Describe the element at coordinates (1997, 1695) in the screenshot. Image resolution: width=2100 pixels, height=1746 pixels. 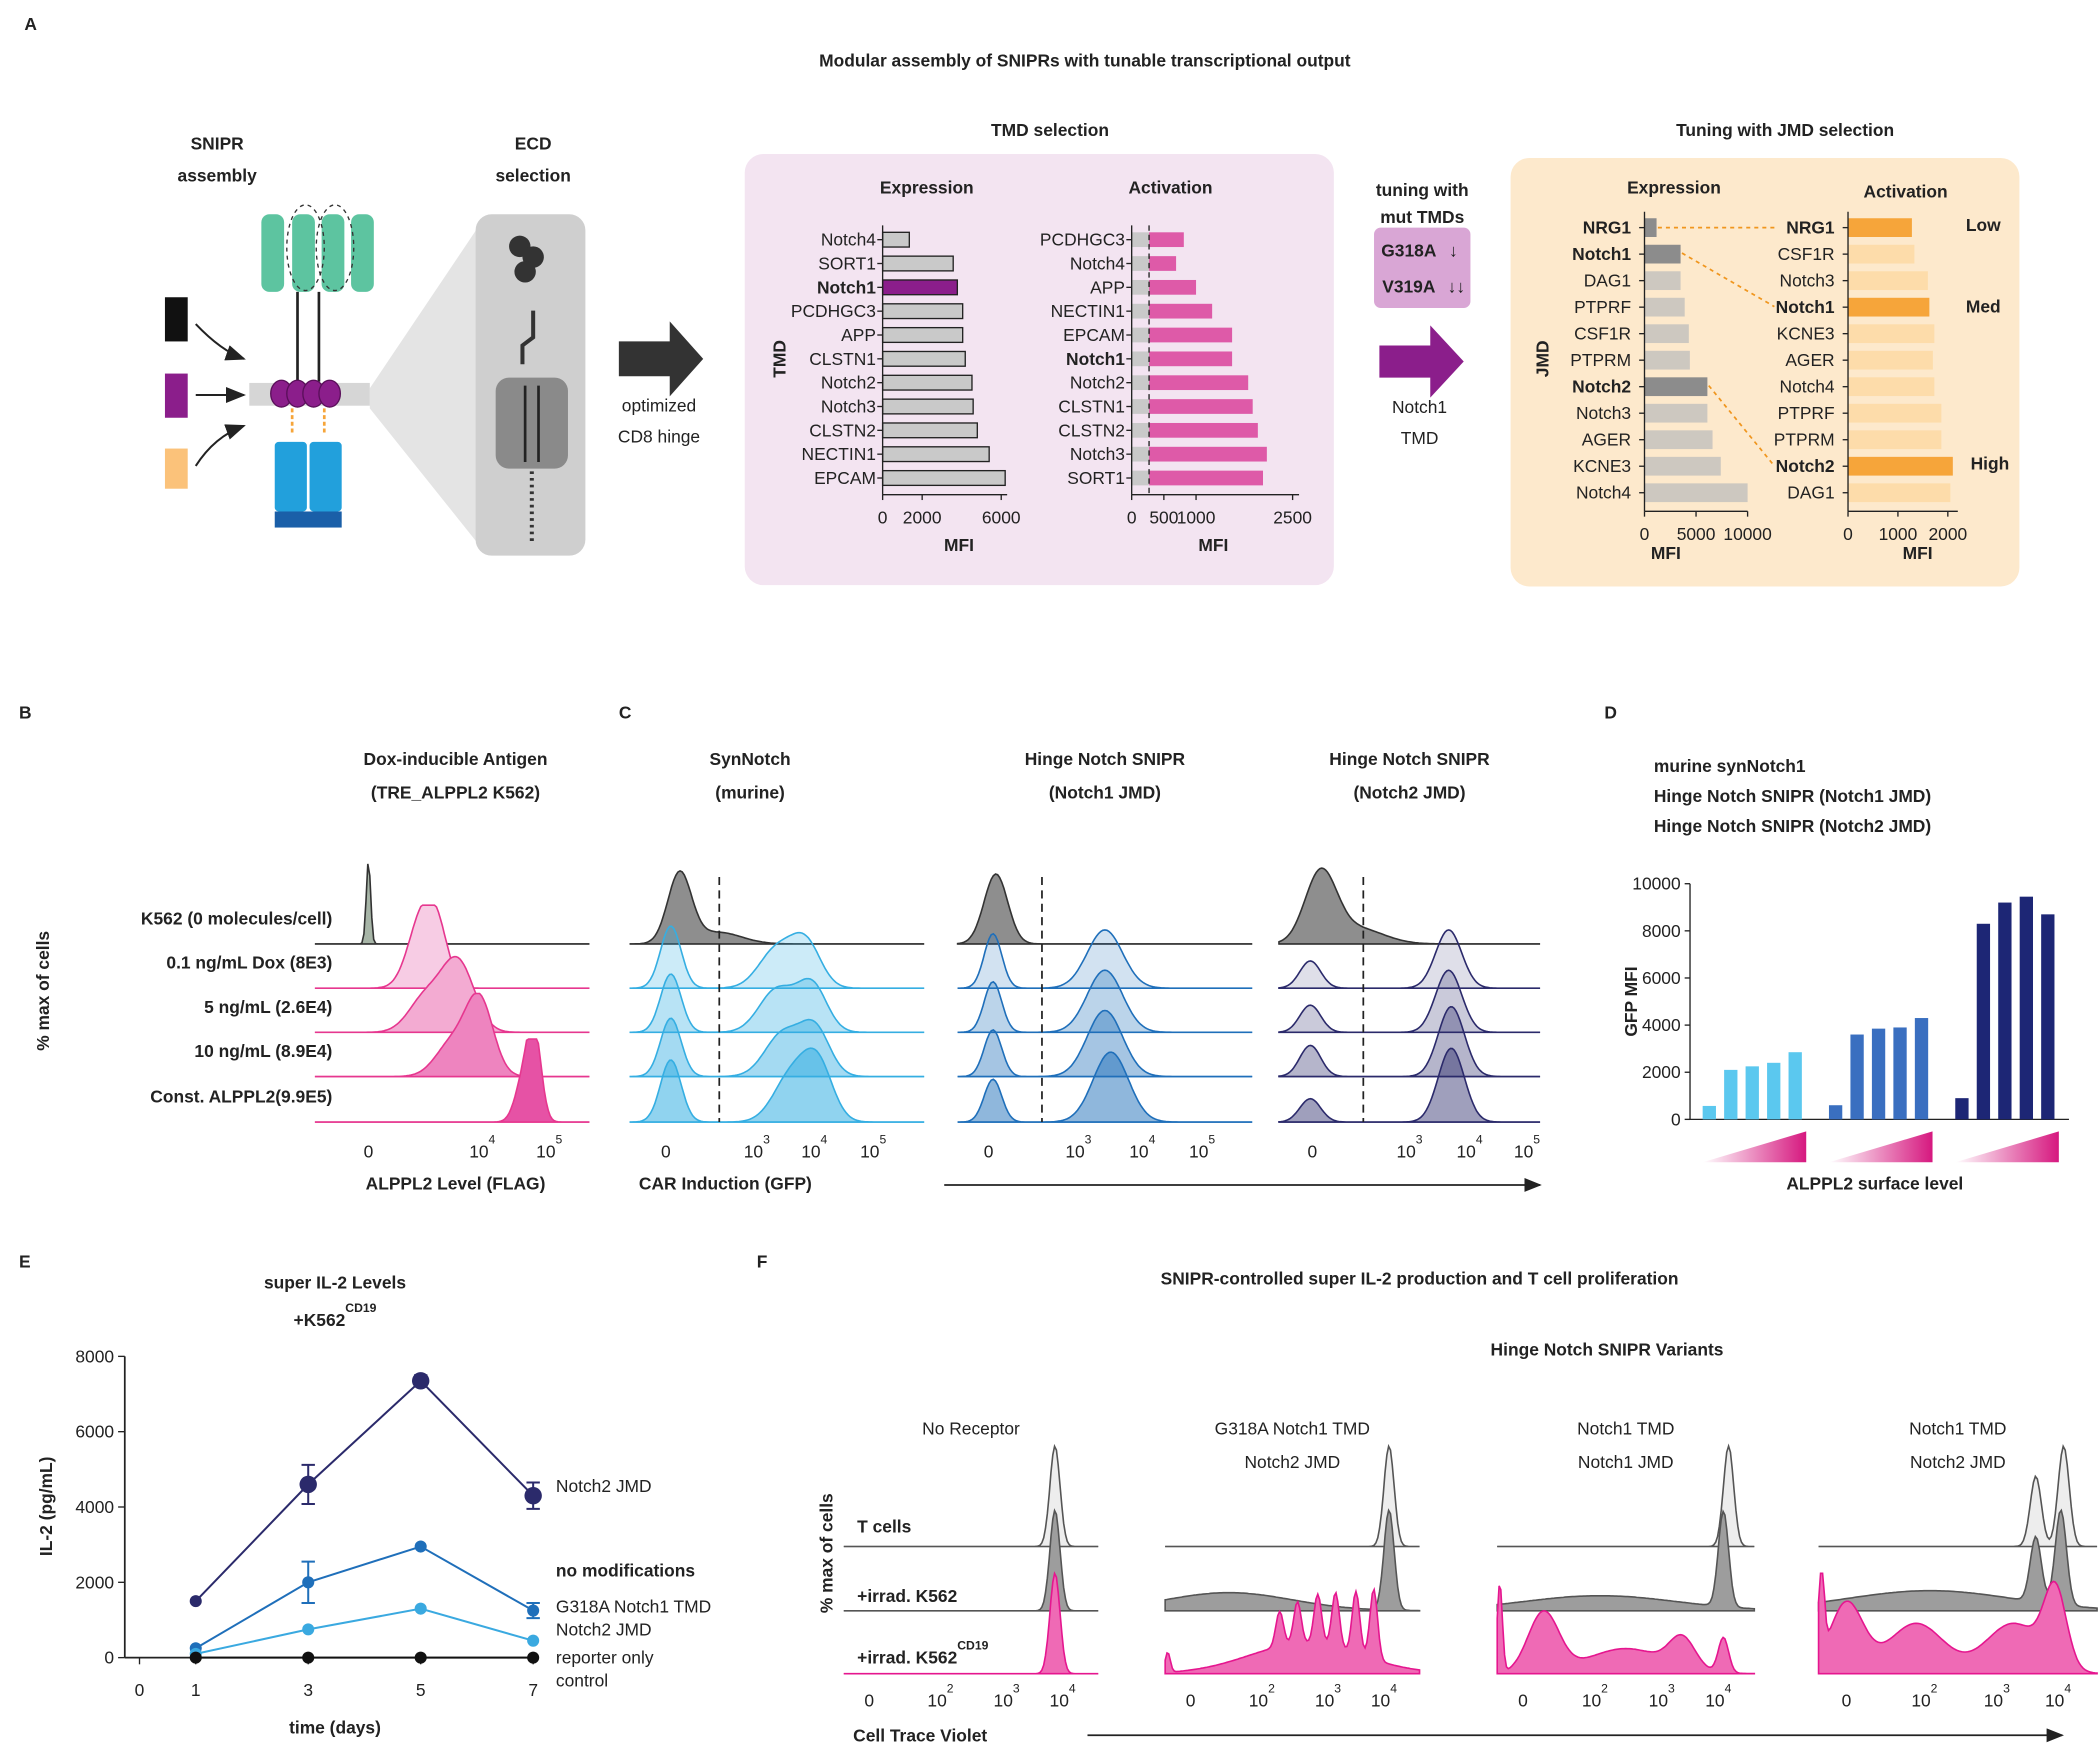
I see `tick-label: 10³` at that location.